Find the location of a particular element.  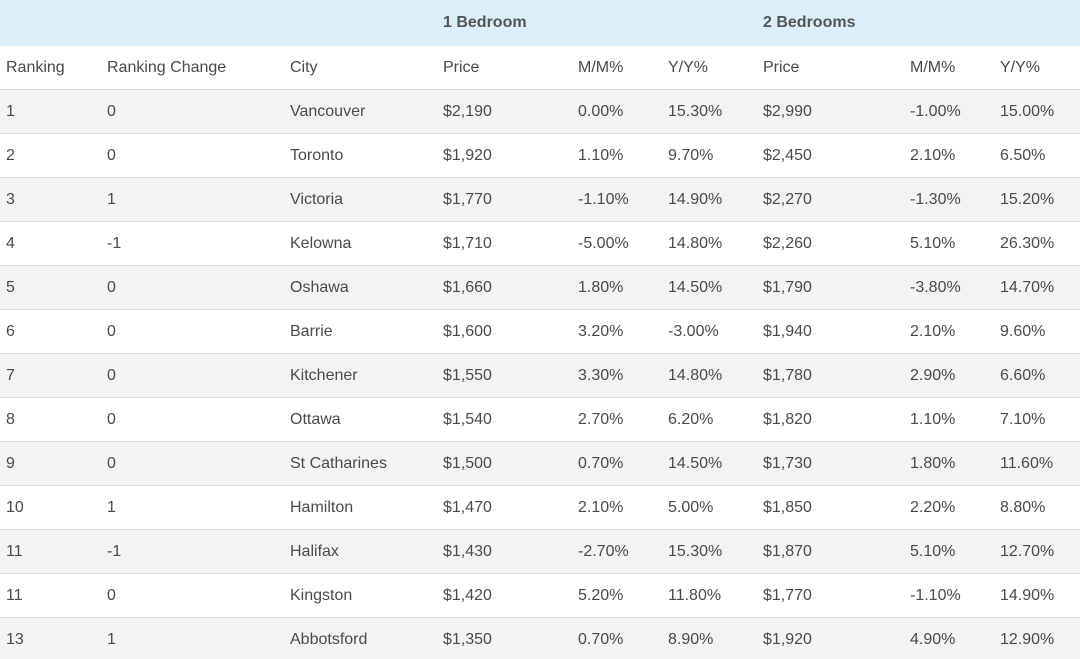

cell-ranking-change: -1 is located at coordinates (192, 551).